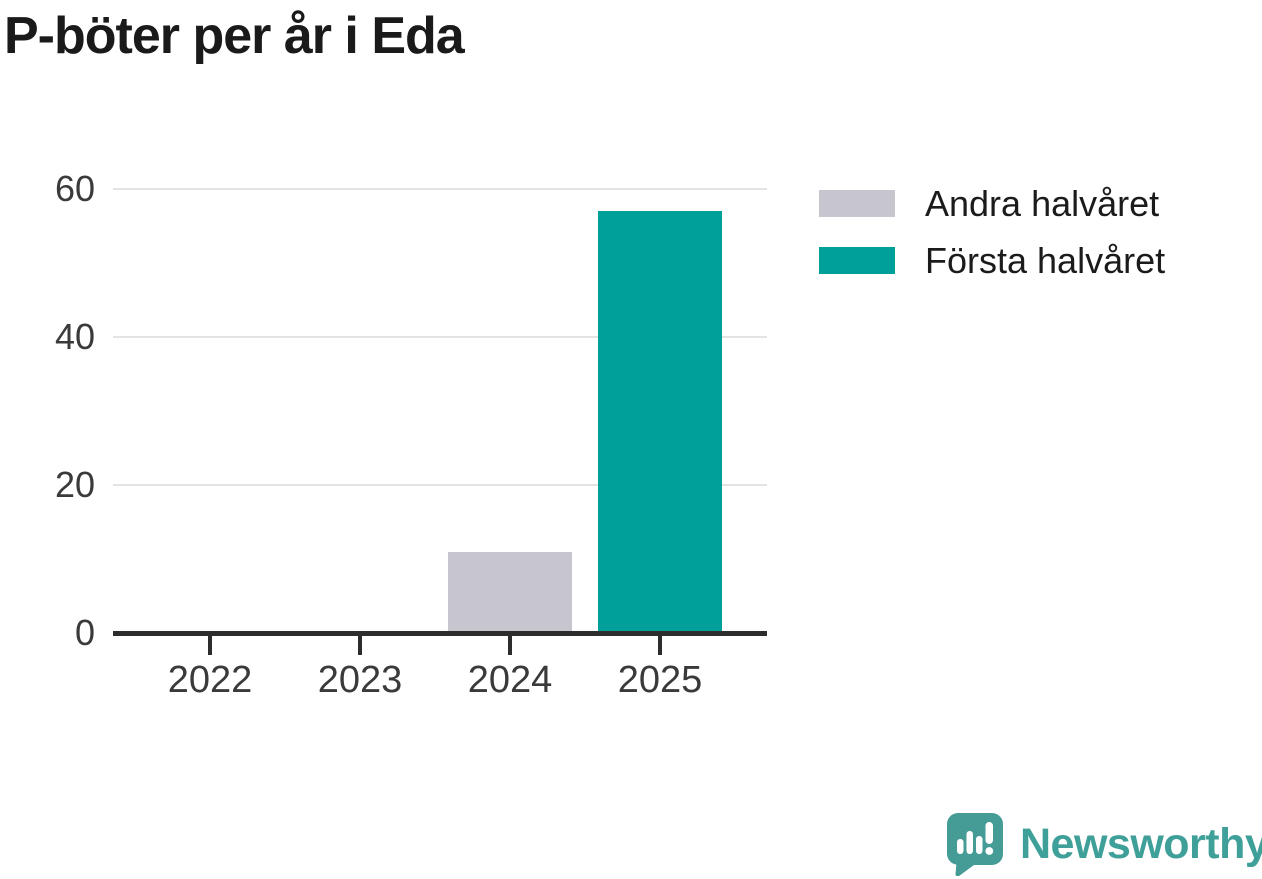 This screenshot has height=879, width=1262. What do you see at coordinates (857, 203) in the screenshot?
I see `legend-swatch-andra-halvaret` at bounding box center [857, 203].